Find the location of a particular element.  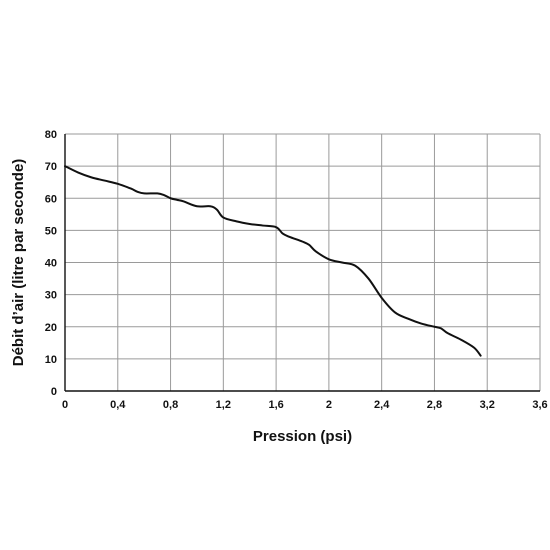

y-tick-label: 70 is located at coordinates (51, 167).